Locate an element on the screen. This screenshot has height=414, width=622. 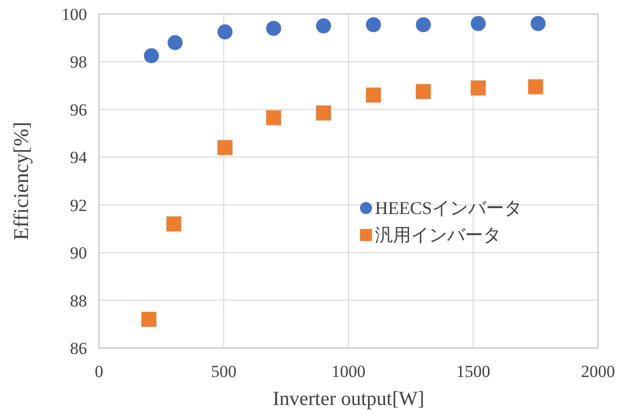
x-tick-label: 2000 is located at coordinates (598, 371).